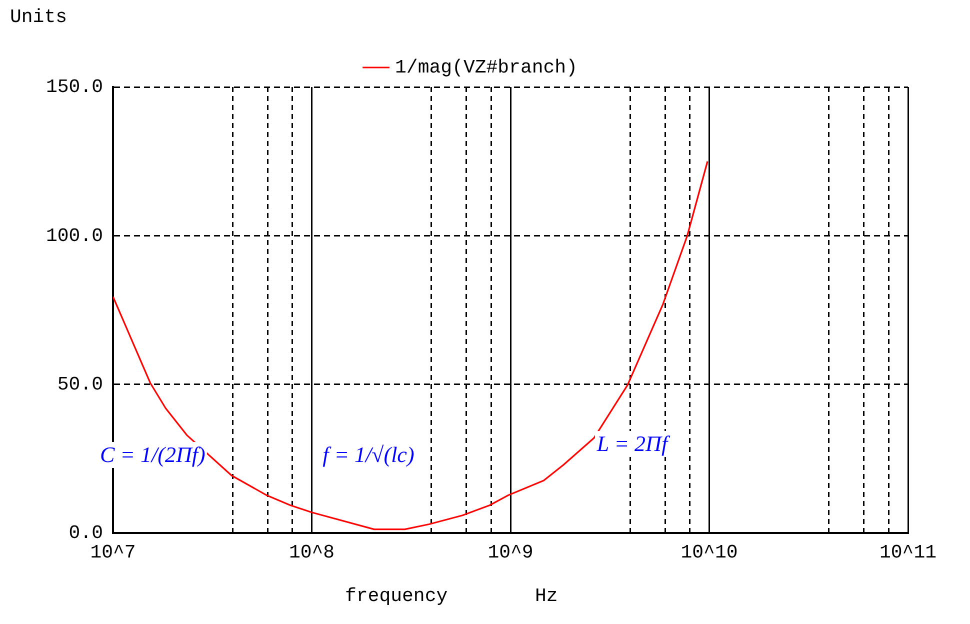  Describe the element at coordinates (86, 533) in the screenshot. I see `y-tick-label: 0.0` at that location.